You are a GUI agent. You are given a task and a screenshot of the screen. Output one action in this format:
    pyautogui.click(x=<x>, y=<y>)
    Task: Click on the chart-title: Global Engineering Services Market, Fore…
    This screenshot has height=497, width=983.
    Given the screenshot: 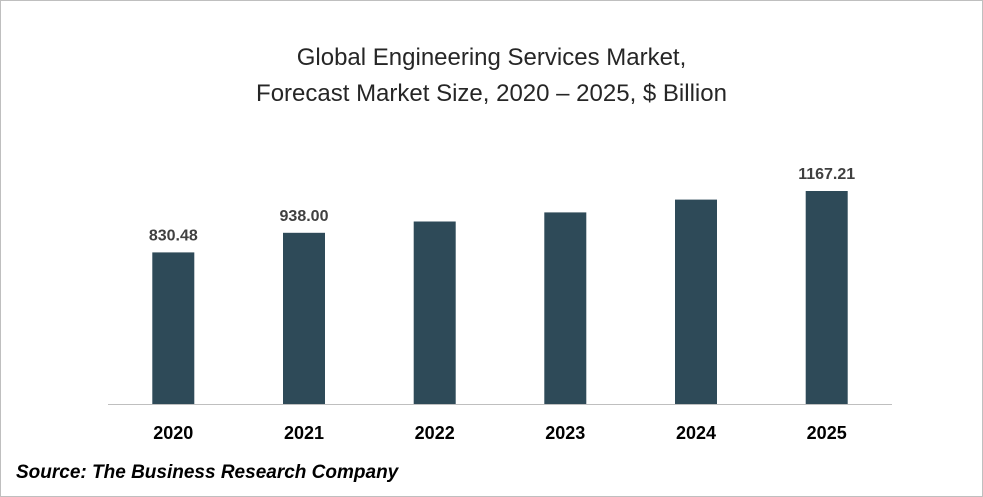 What is the action you would take?
    pyautogui.click(x=491, y=76)
    